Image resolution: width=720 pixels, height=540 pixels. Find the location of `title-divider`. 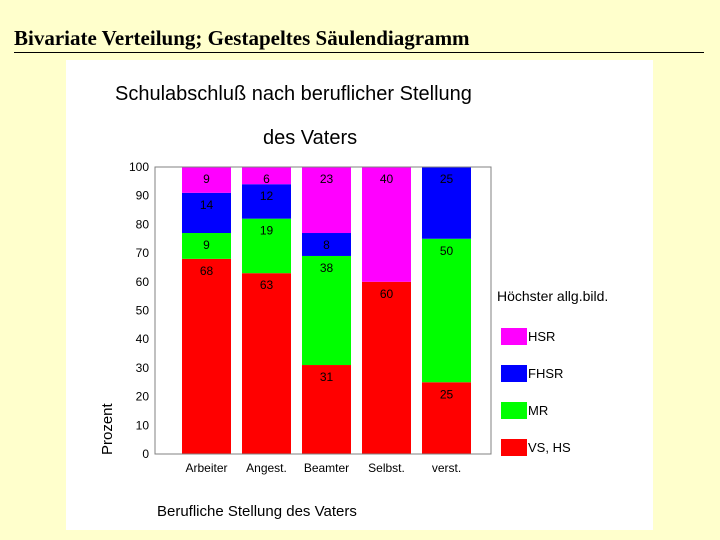

title-divider is located at coordinates (359, 52).